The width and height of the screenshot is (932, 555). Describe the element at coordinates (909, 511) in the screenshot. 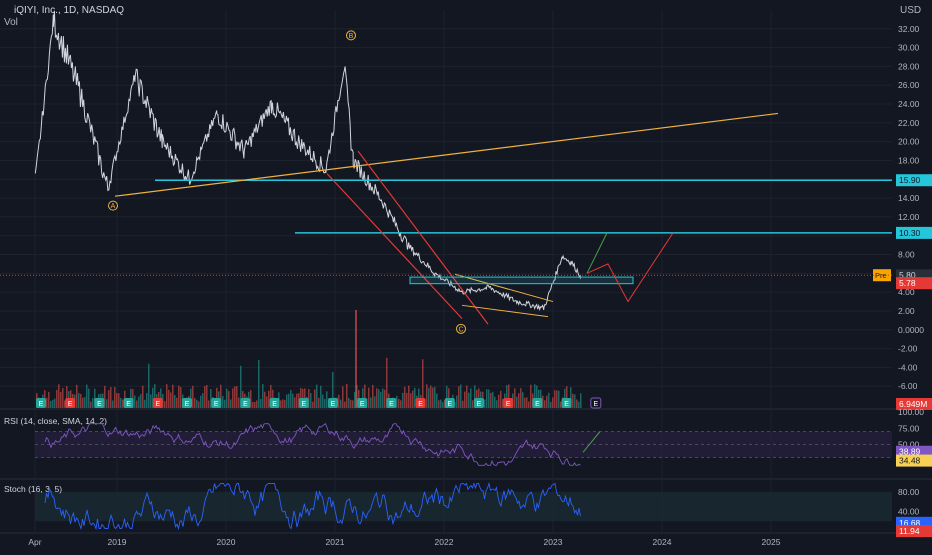

I see `stoch-tick-label: 40.00` at that location.